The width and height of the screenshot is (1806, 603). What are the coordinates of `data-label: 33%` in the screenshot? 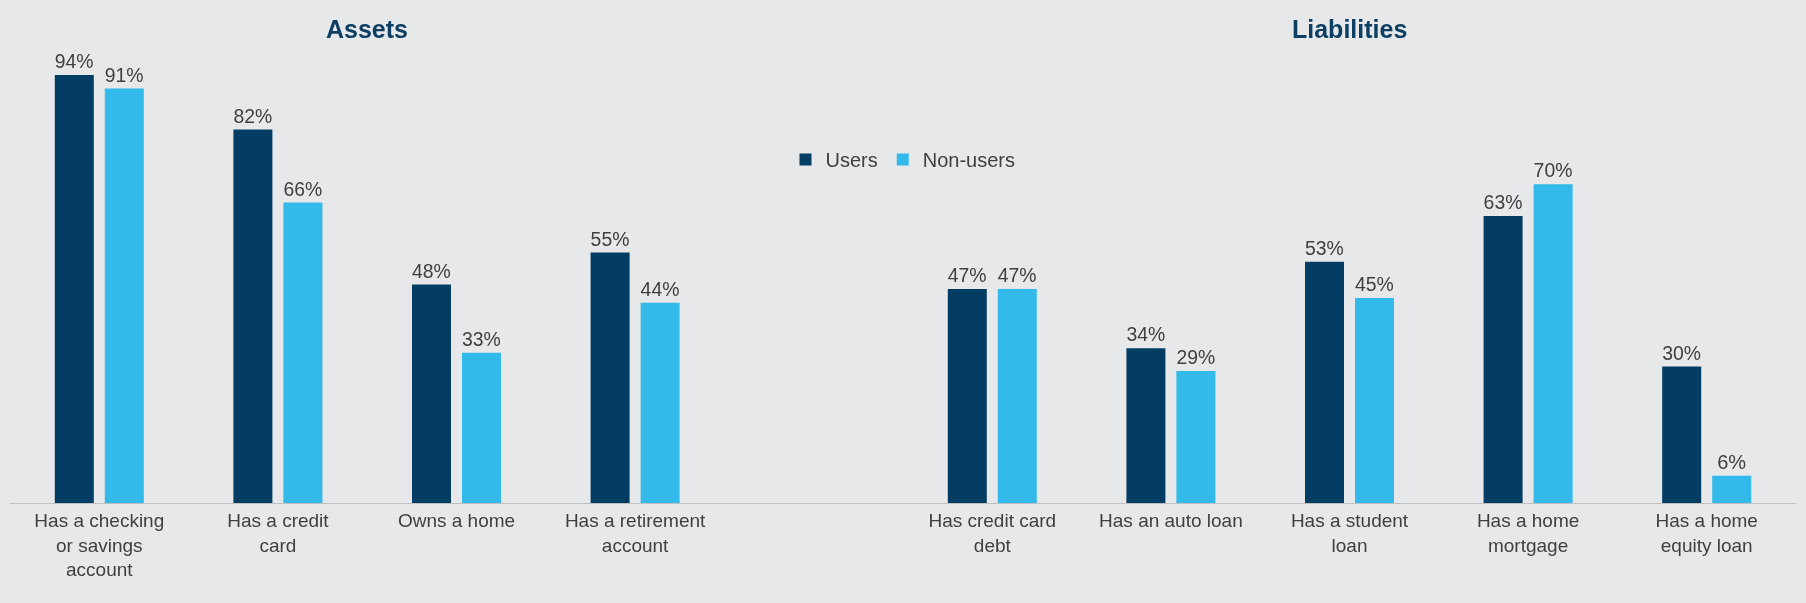 It's located at (481, 338).